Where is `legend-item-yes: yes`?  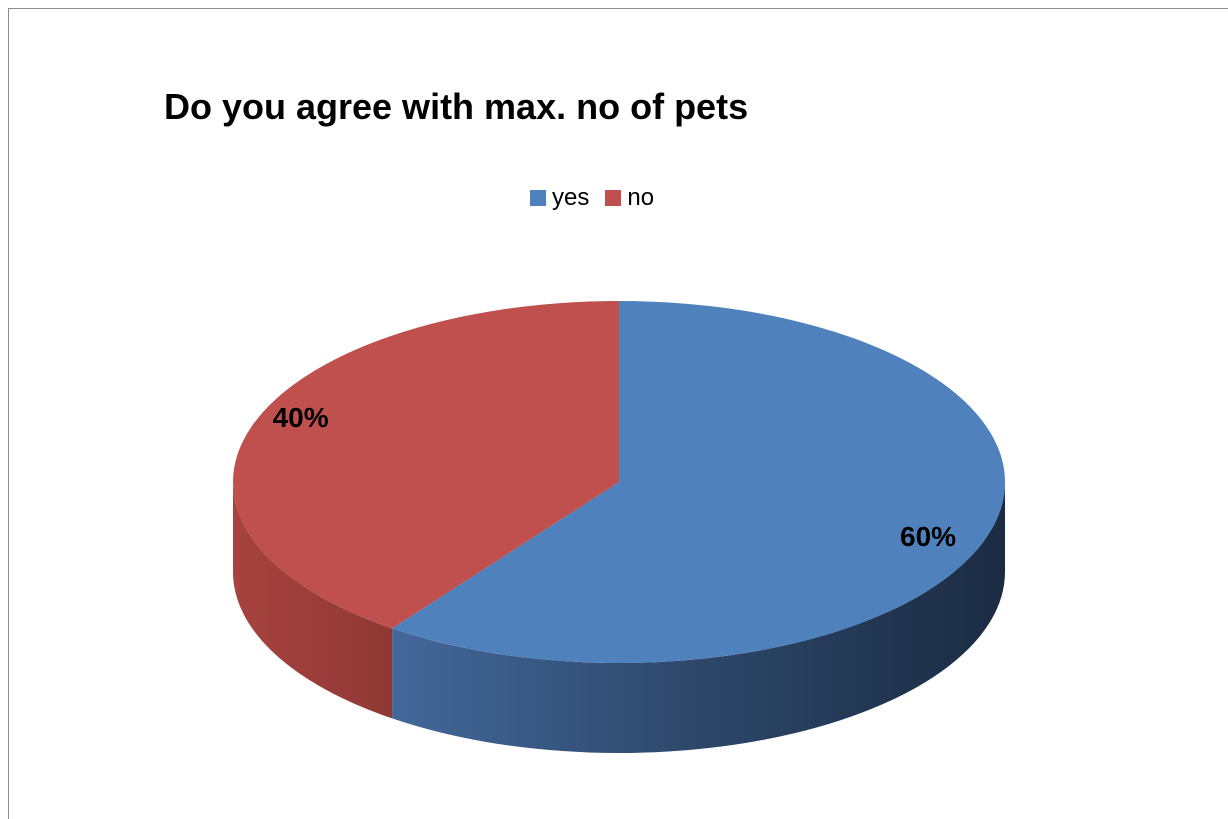 legend-item-yes: yes is located at coordinates (559, 198).